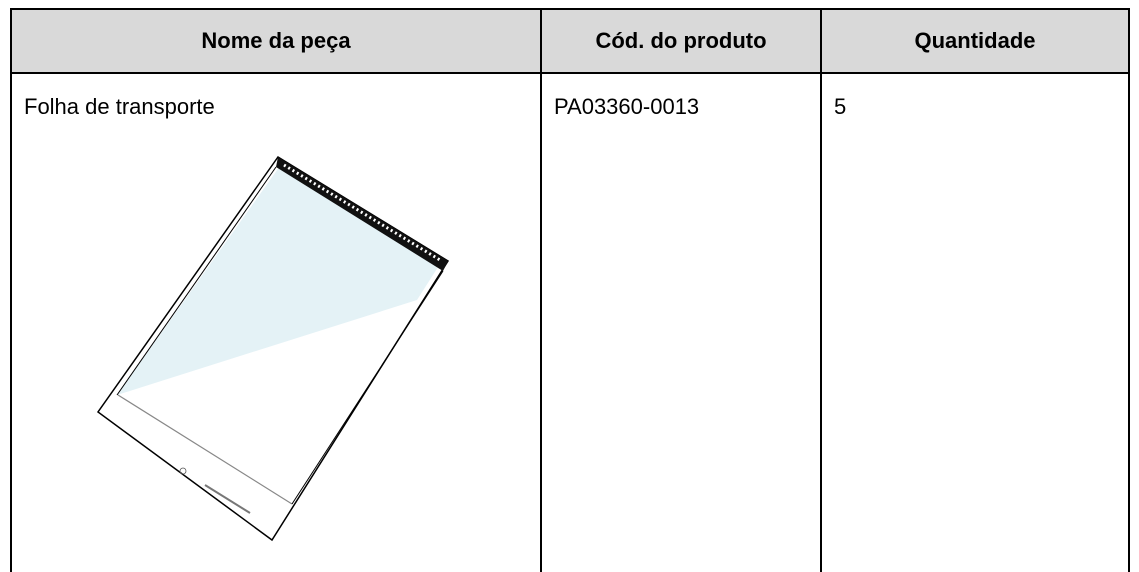 This screenshot has height=572, width=1139. Describe the element at coordinates (975, 41) in the screenshot. I see `header-cell: Quantidade` at that location.